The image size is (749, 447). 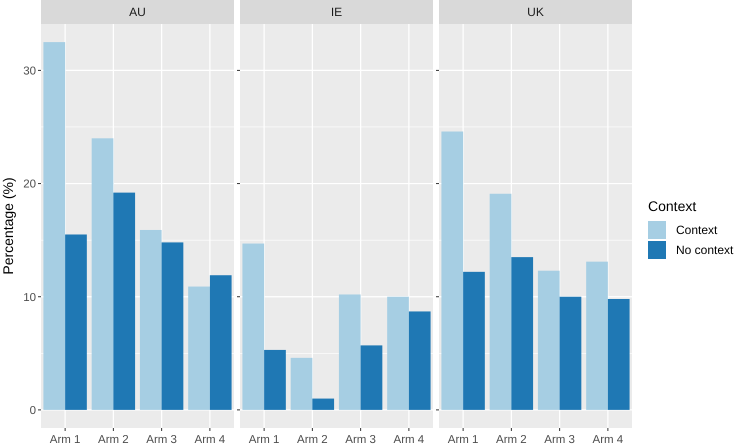 I want to click on legend-label: No context, so click(x=705, y=250).